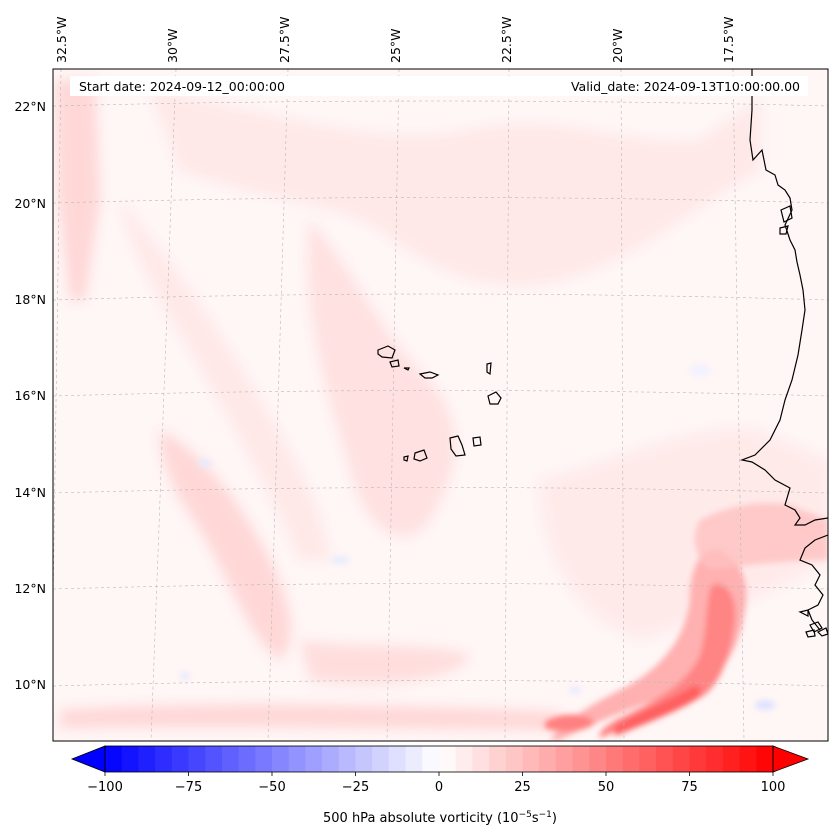  Describe the element at coordinates (395, 45) in the screenshot. I see `lon-label-25w: 25°W` at that location.